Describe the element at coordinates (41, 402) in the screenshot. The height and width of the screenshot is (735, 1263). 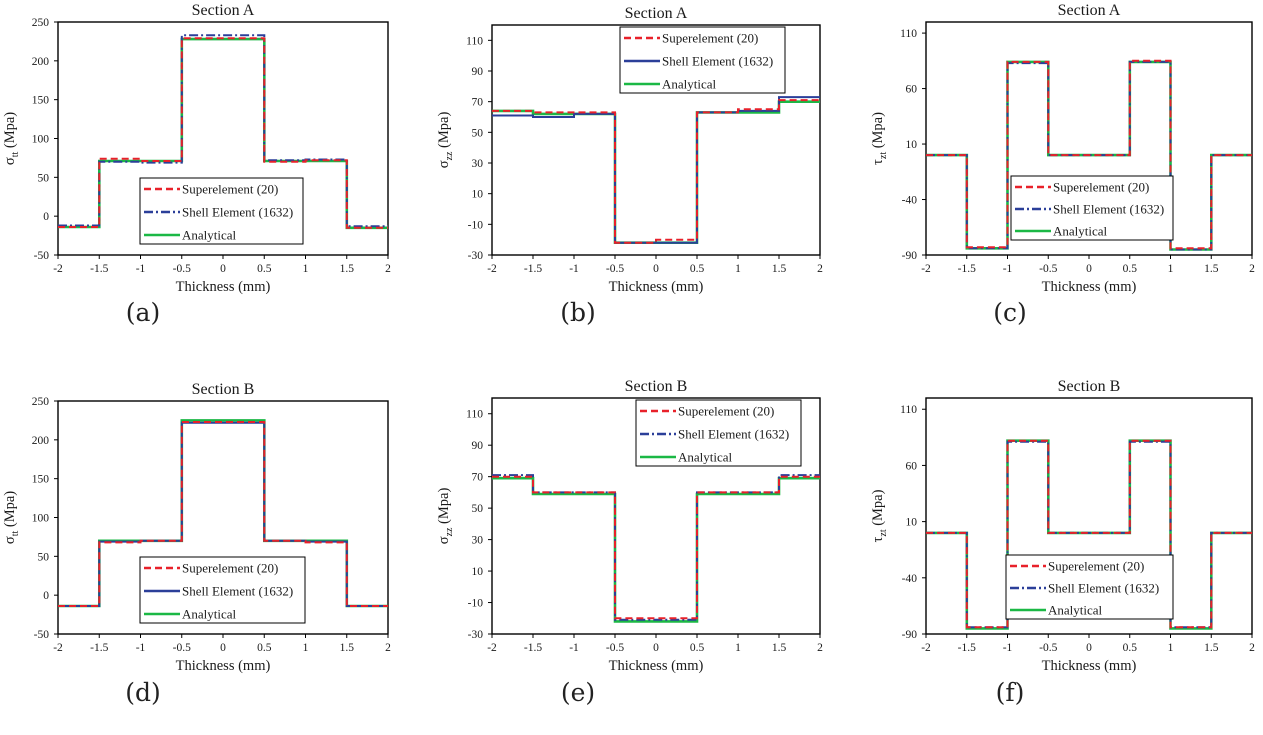
I see `y-tick-label: 250` at that location.